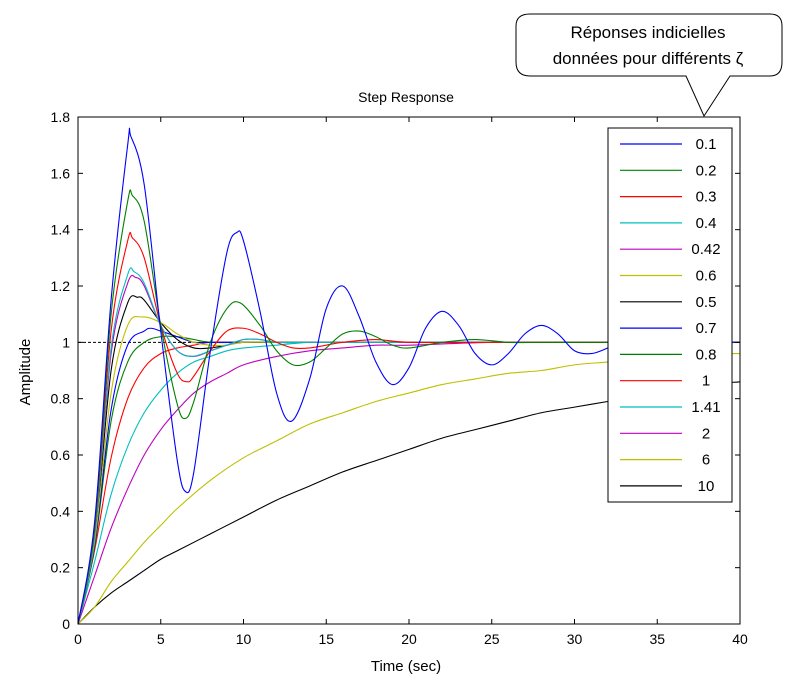  I want to click on y-tick-label: 1.8, so click(61, 117).